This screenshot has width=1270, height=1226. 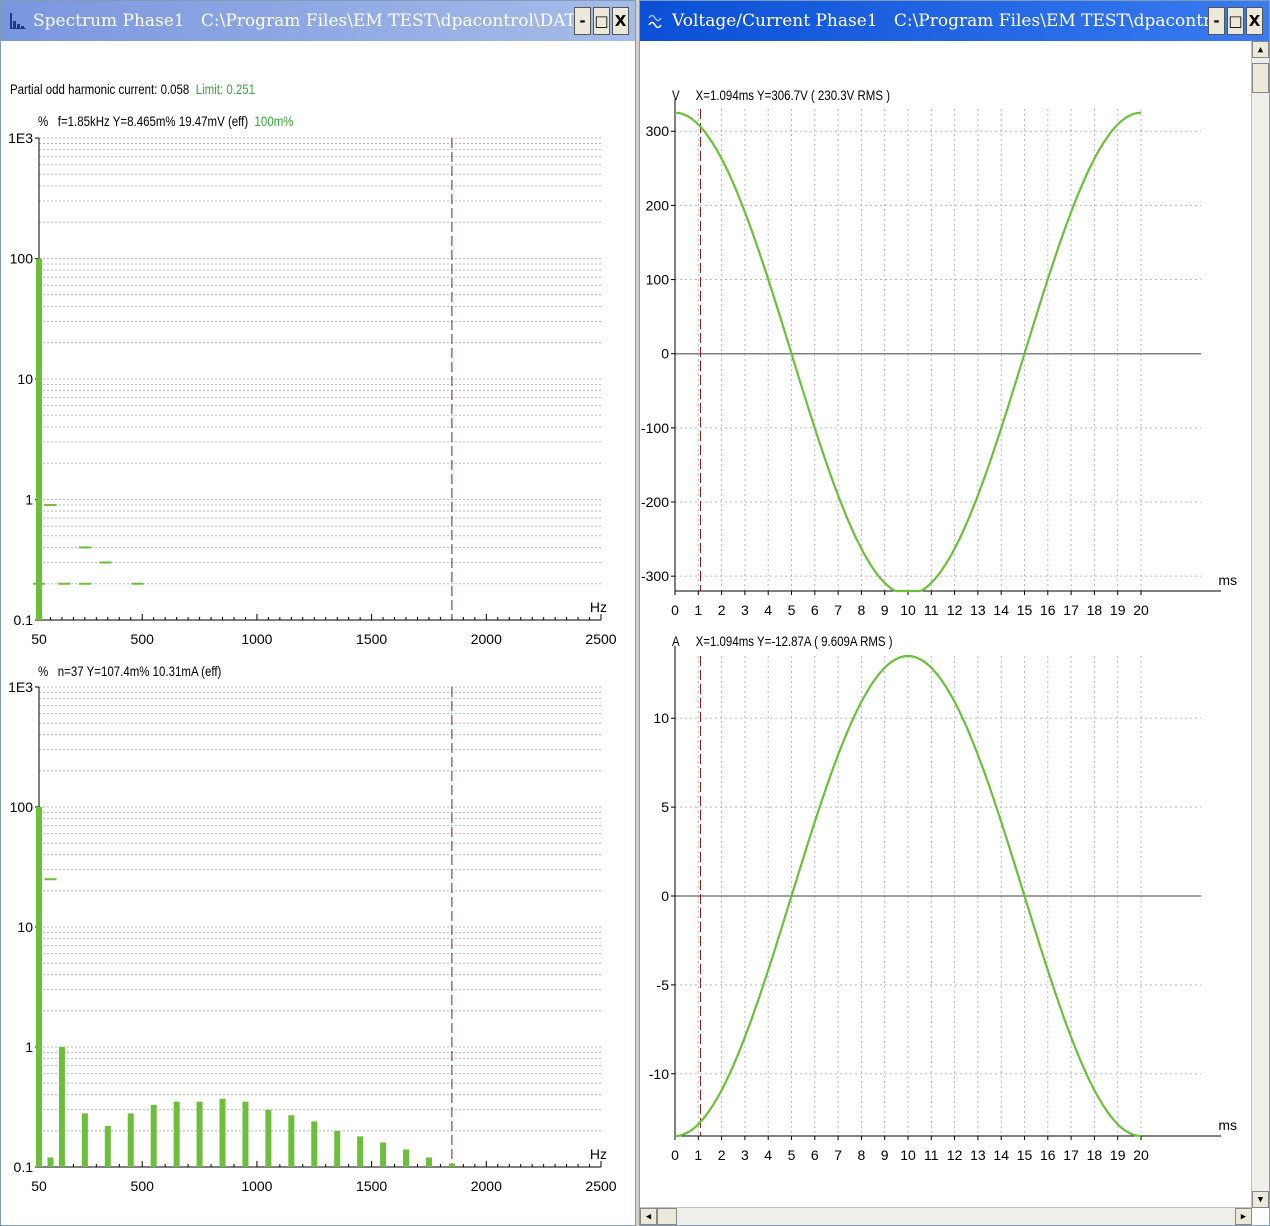 I want to click on vertical-scroll-thumb, so click(x=1260, y=78).